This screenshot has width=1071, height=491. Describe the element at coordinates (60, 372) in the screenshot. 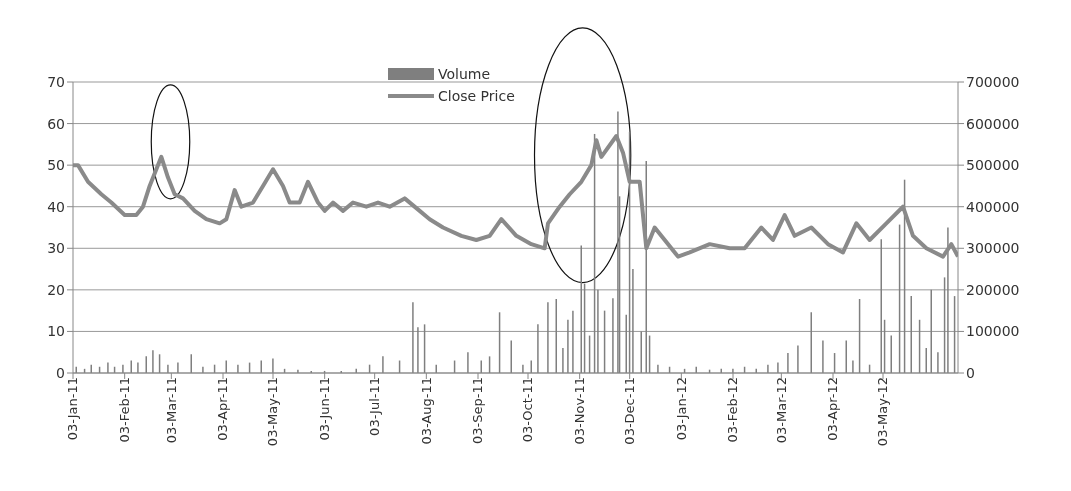

I see `y-tick-label: 0` at that location.